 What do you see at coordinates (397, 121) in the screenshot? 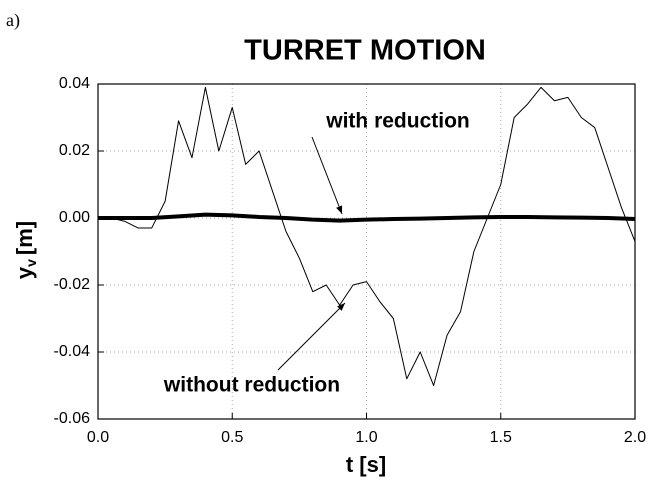
I see `annotation: with reduction` at bounding box center [397, 121].